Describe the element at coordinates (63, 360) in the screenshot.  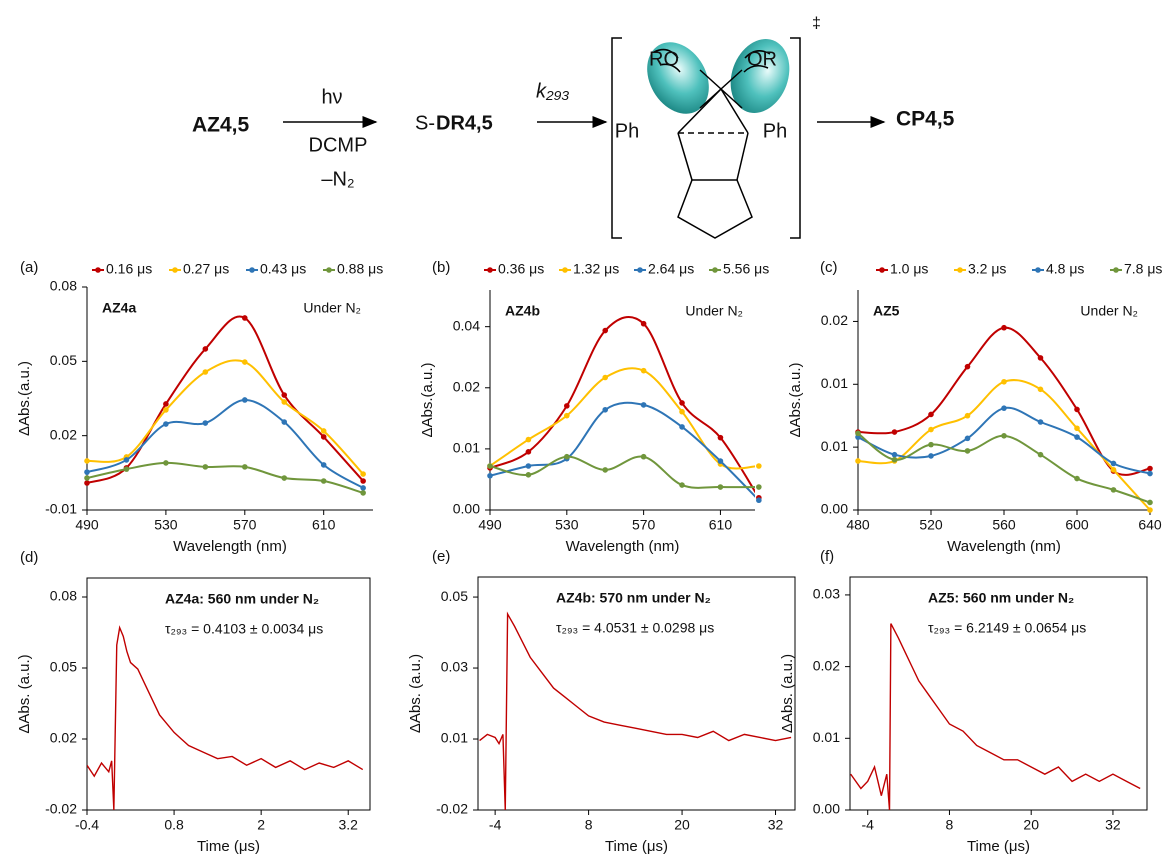
I see `y-tick-label: 0.05` at that location.